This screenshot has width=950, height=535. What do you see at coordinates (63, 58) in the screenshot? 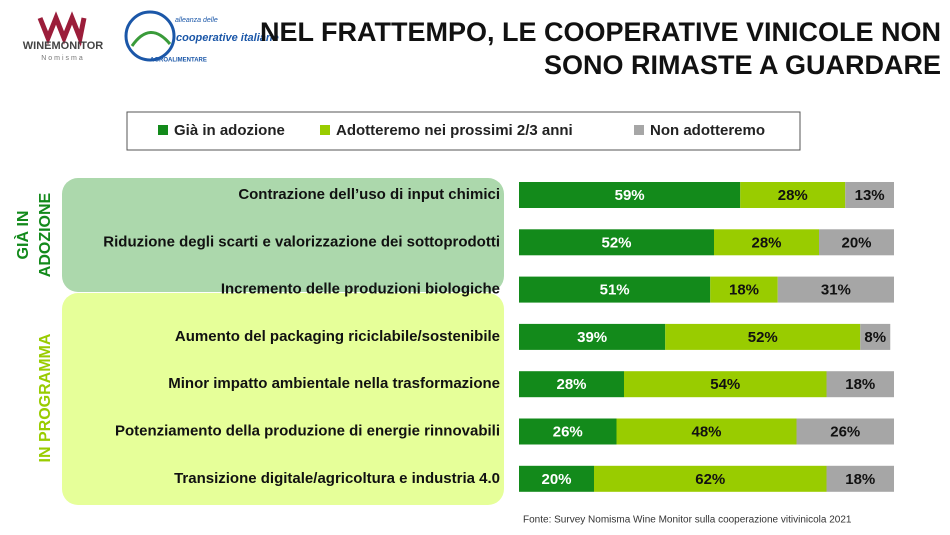
I see `logo-text: Nomisma` at bounding box center [63, 58].